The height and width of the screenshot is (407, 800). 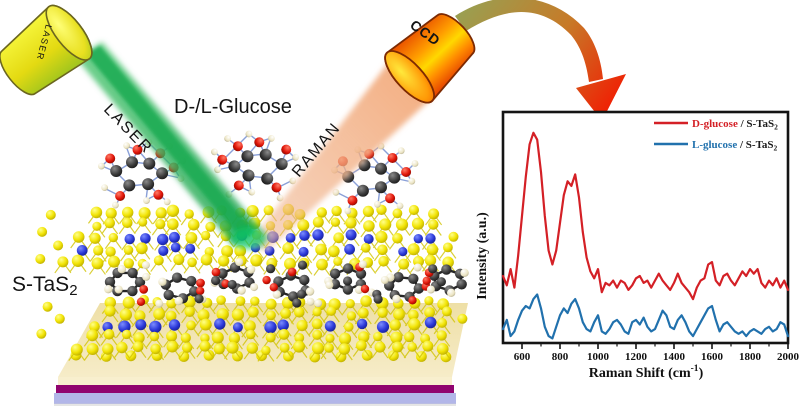 I want to click on substrate-label-main: S-TaS, so click(x=40, y=284).